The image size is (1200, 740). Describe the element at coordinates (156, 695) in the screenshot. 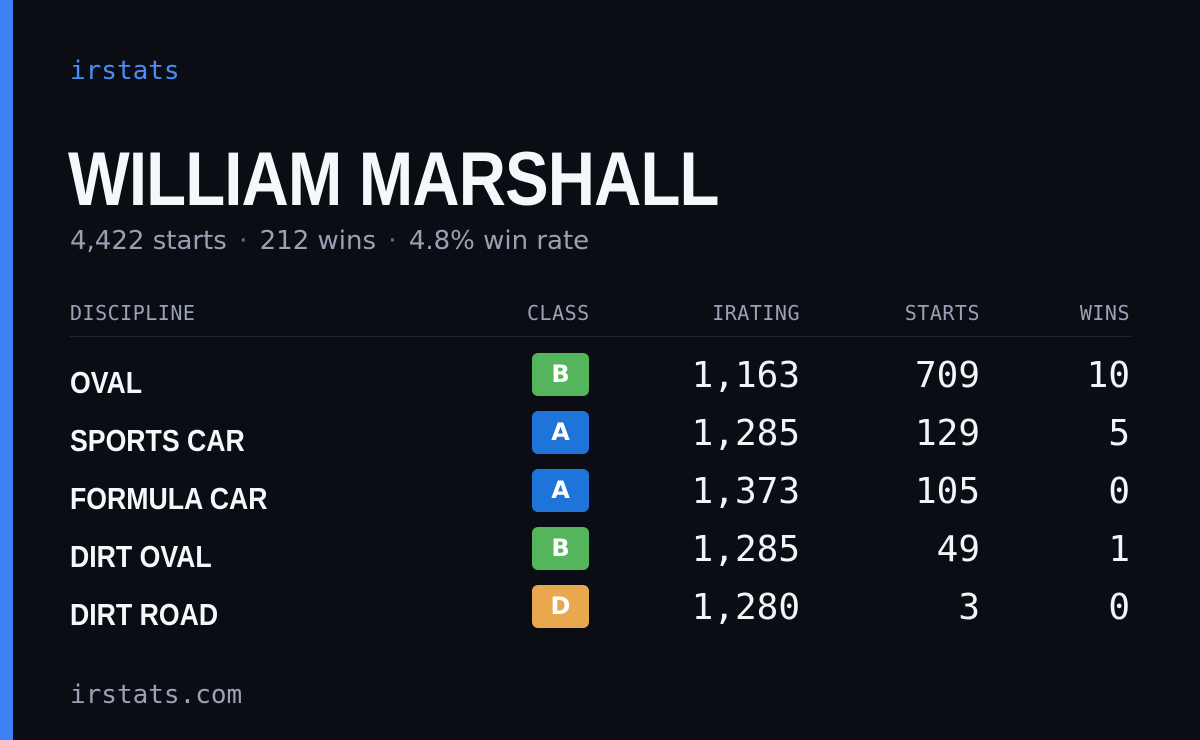

I see `footer-url: irstats.com` at that location.